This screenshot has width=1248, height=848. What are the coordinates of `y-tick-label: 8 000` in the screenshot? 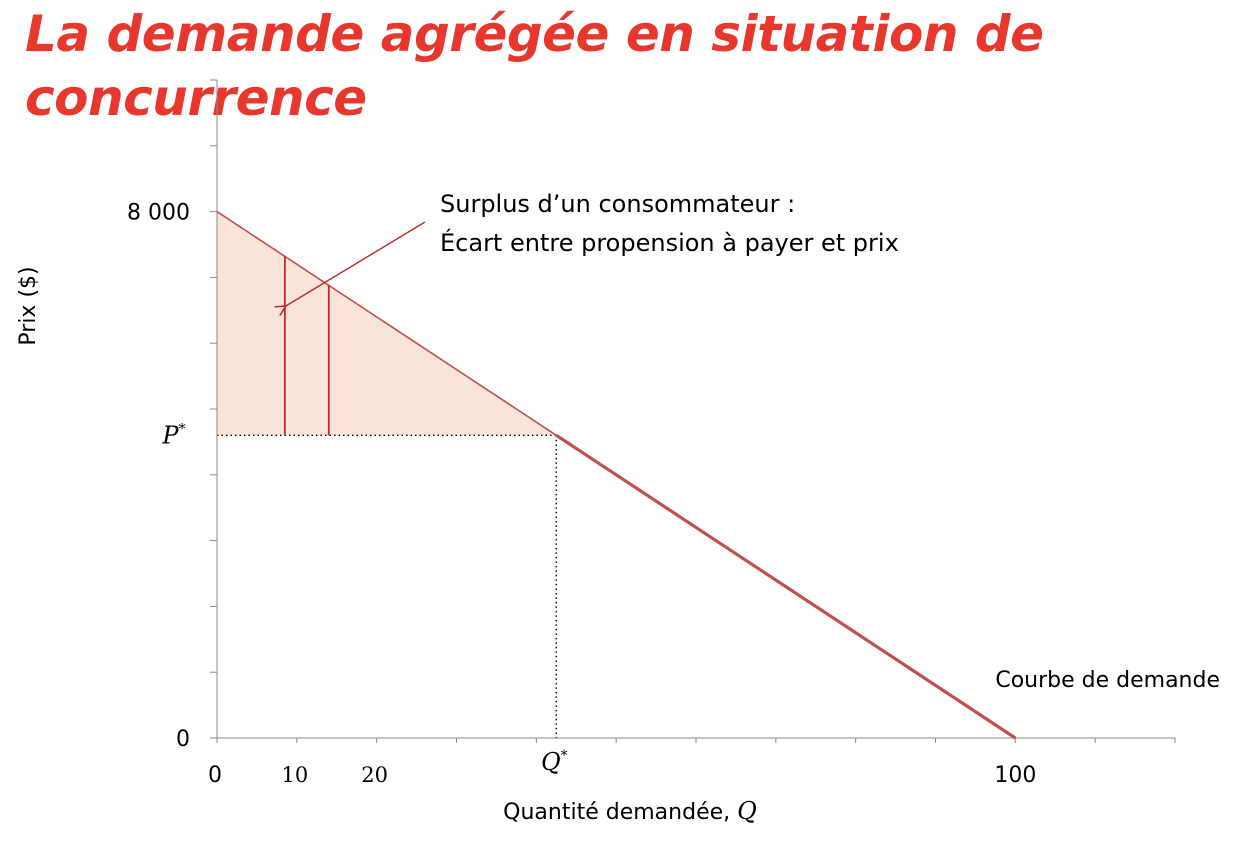 It's located at (158, 213).